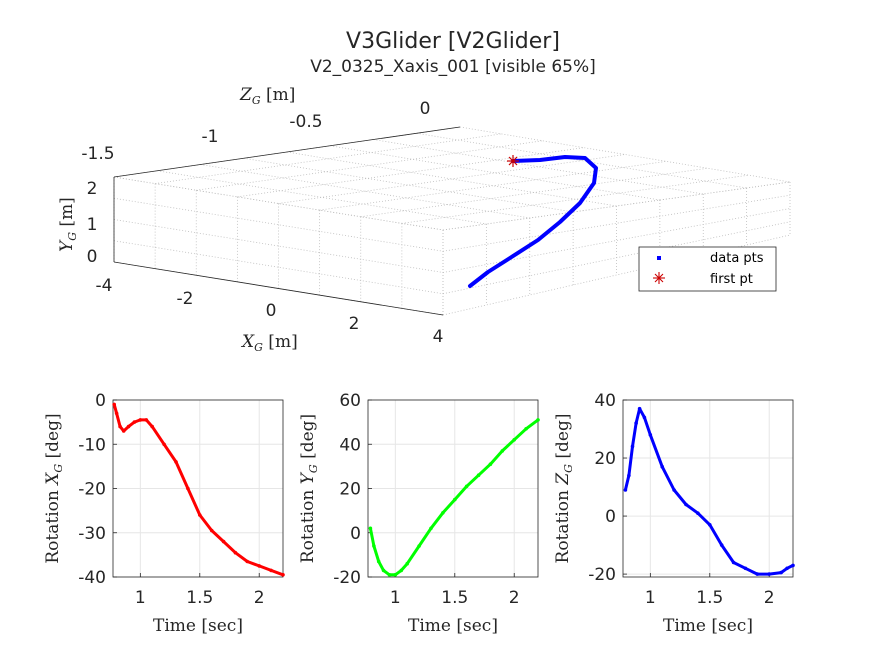  What do you see at coordinates (513, 161) in the screenshot?
I see `first-point-marker` at bounding box center [513, 161].